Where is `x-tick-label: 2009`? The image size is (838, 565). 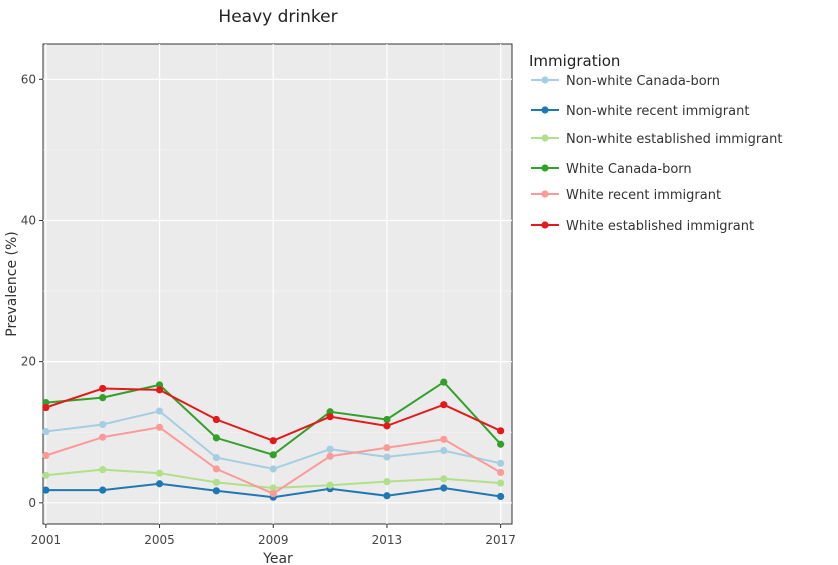
x-tick-label: 2009 is located at coordinates (273, 540).